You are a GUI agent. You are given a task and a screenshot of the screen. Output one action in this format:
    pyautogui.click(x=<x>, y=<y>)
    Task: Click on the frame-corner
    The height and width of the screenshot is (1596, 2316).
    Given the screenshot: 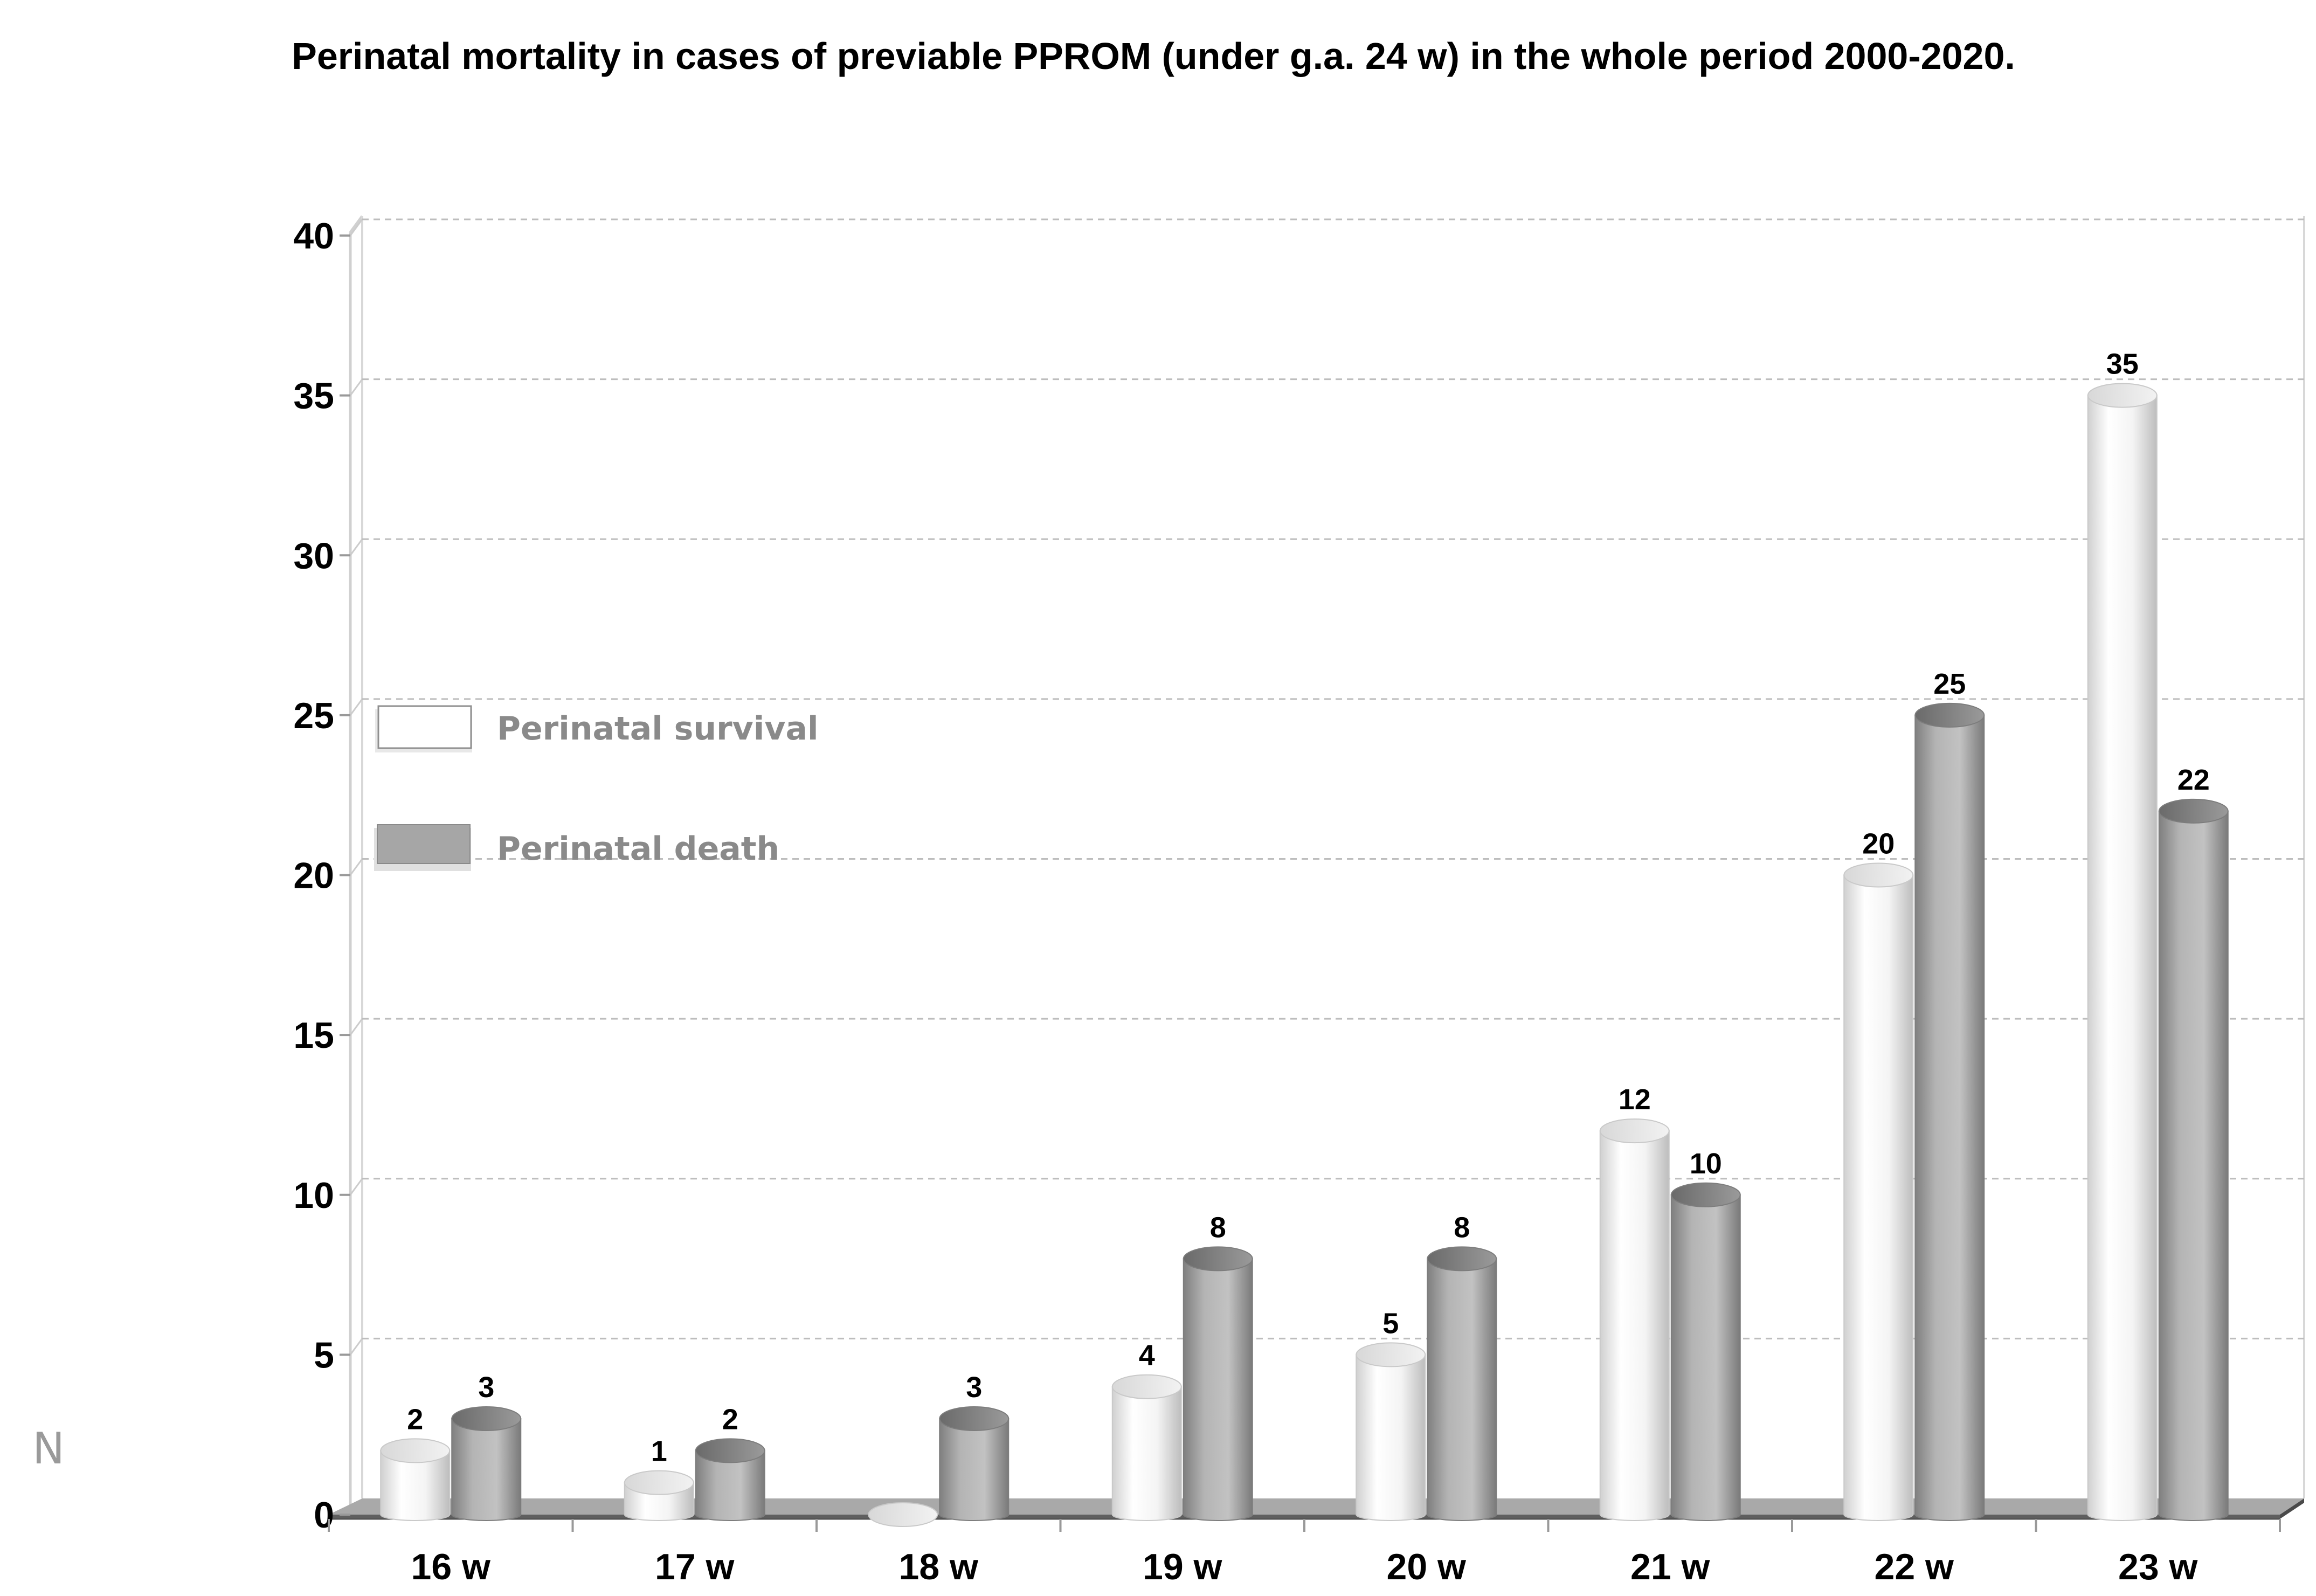 What is the action you would take?
    pyautogui.click(x=356, y=224)
    